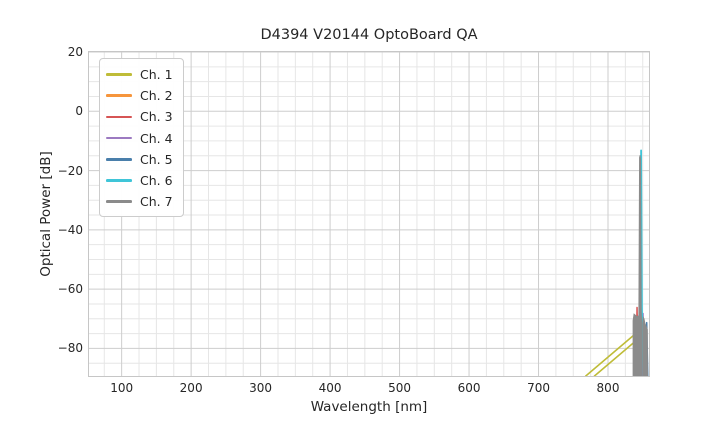  What do you see at coordinates (400, 388) in the screenshot?
I see `x-tick-label: 500` at bounding box center [400, 388].